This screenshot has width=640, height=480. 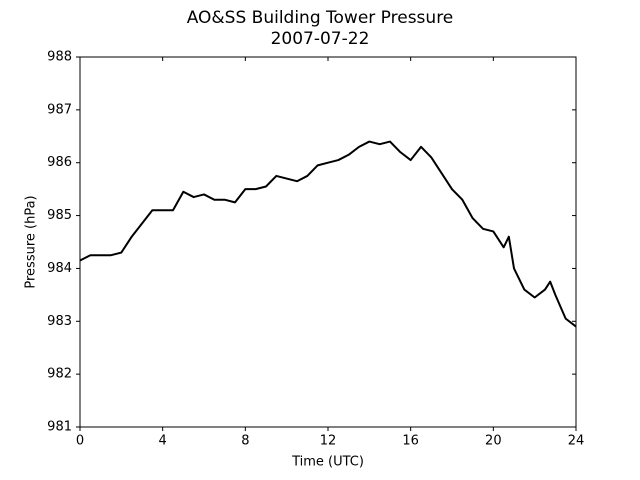 What do you see at coordinates (320, 18) in the screenshot?
I see `chart-title: AO&SS Building Tower Pressure` at bounding box center [320, 18].